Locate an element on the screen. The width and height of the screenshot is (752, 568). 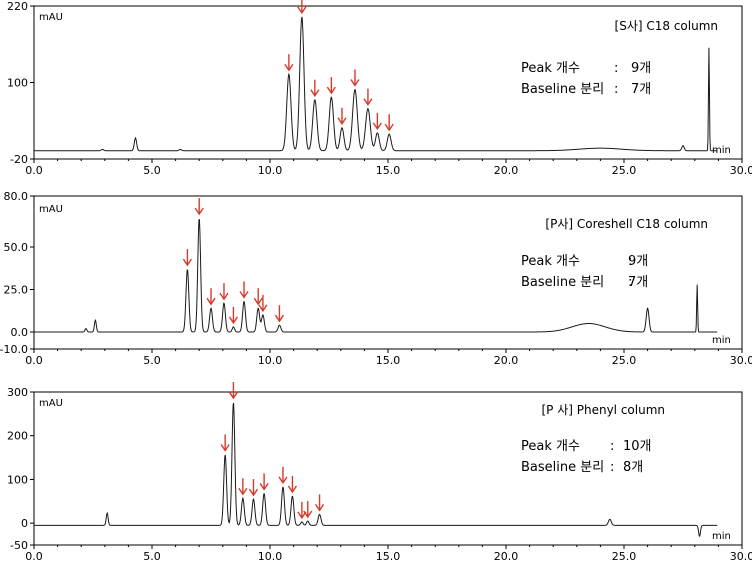
y-tick-label: -50 is located at coordinates (19, 545).